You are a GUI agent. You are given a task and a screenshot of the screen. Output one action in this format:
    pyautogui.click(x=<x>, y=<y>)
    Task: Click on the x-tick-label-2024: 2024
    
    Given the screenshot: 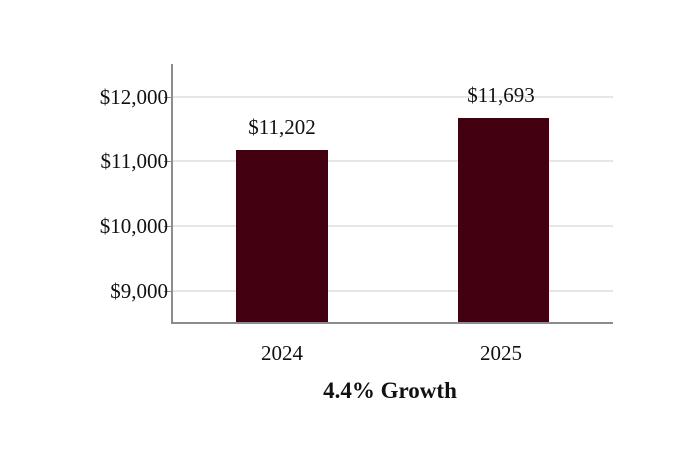 What is the action you would take?
    pyautogui.click(x=282, y=353)
    